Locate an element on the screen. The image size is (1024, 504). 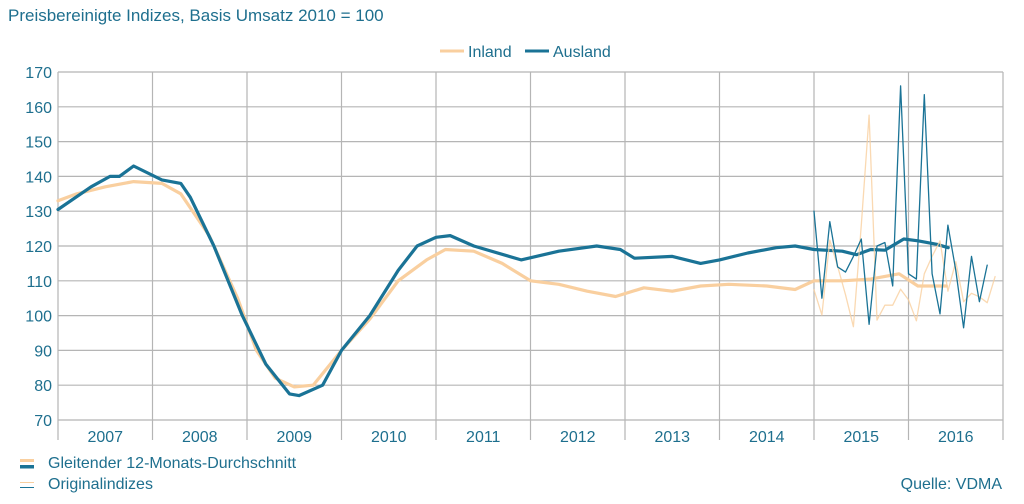
y-tick-label: 160 is located at coordinates (38, 108).